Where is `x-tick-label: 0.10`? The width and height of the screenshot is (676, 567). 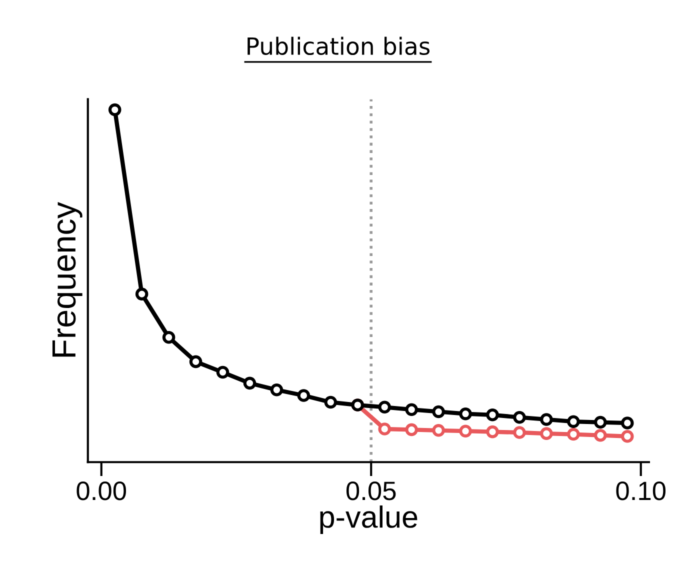 x-tick-label: 0.10 is located at coordinates (641, 491).